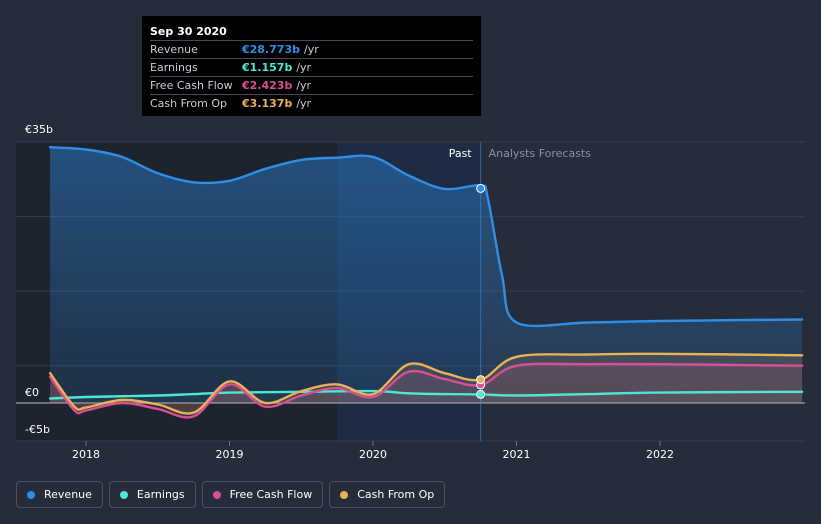 This screenshot has width=821, height=524. What do you see at coordinates (160, 494) in the screenshot?
I see `legend-label: Earnings` at bounding box center [160, 494].